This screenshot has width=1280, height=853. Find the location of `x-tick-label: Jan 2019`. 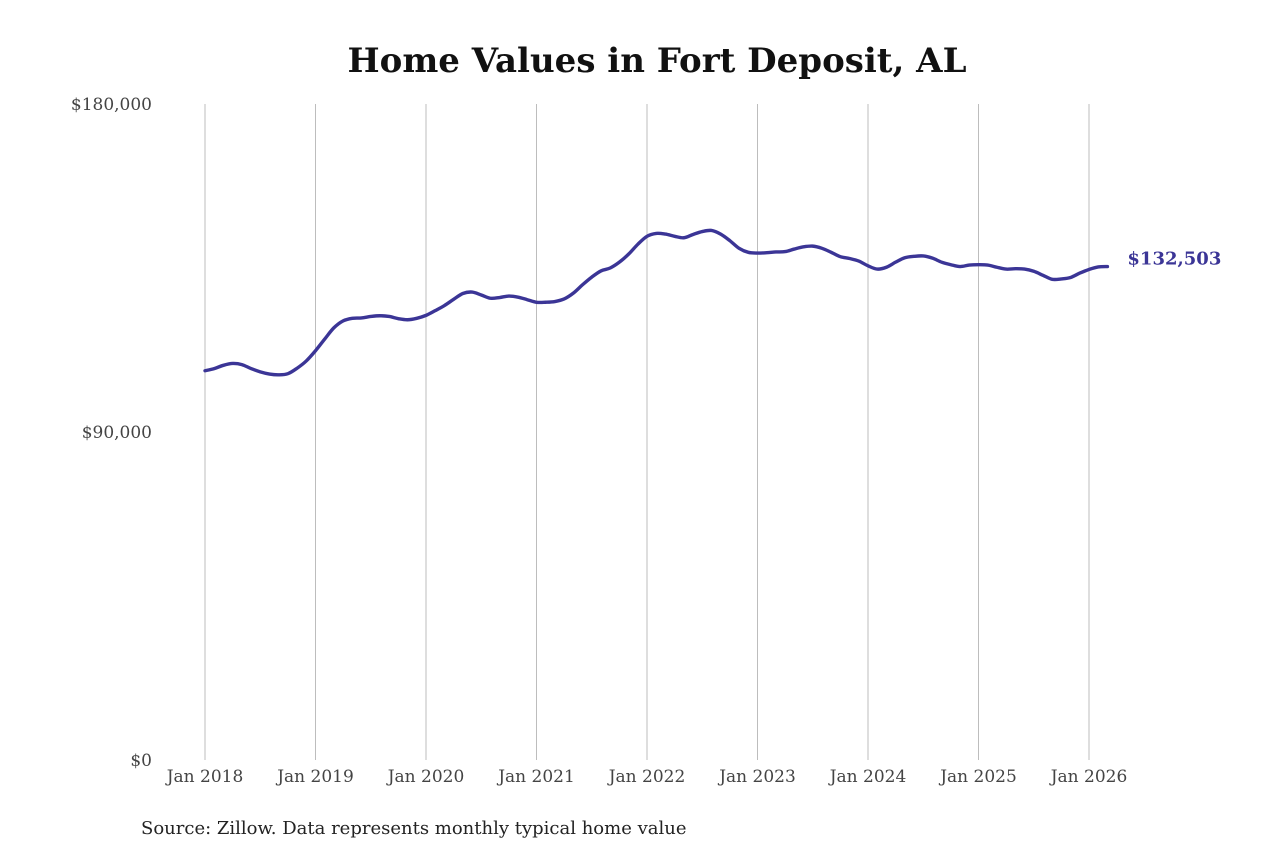

x-tick-label: Jan 2019 is located at coordinates (314, 777).